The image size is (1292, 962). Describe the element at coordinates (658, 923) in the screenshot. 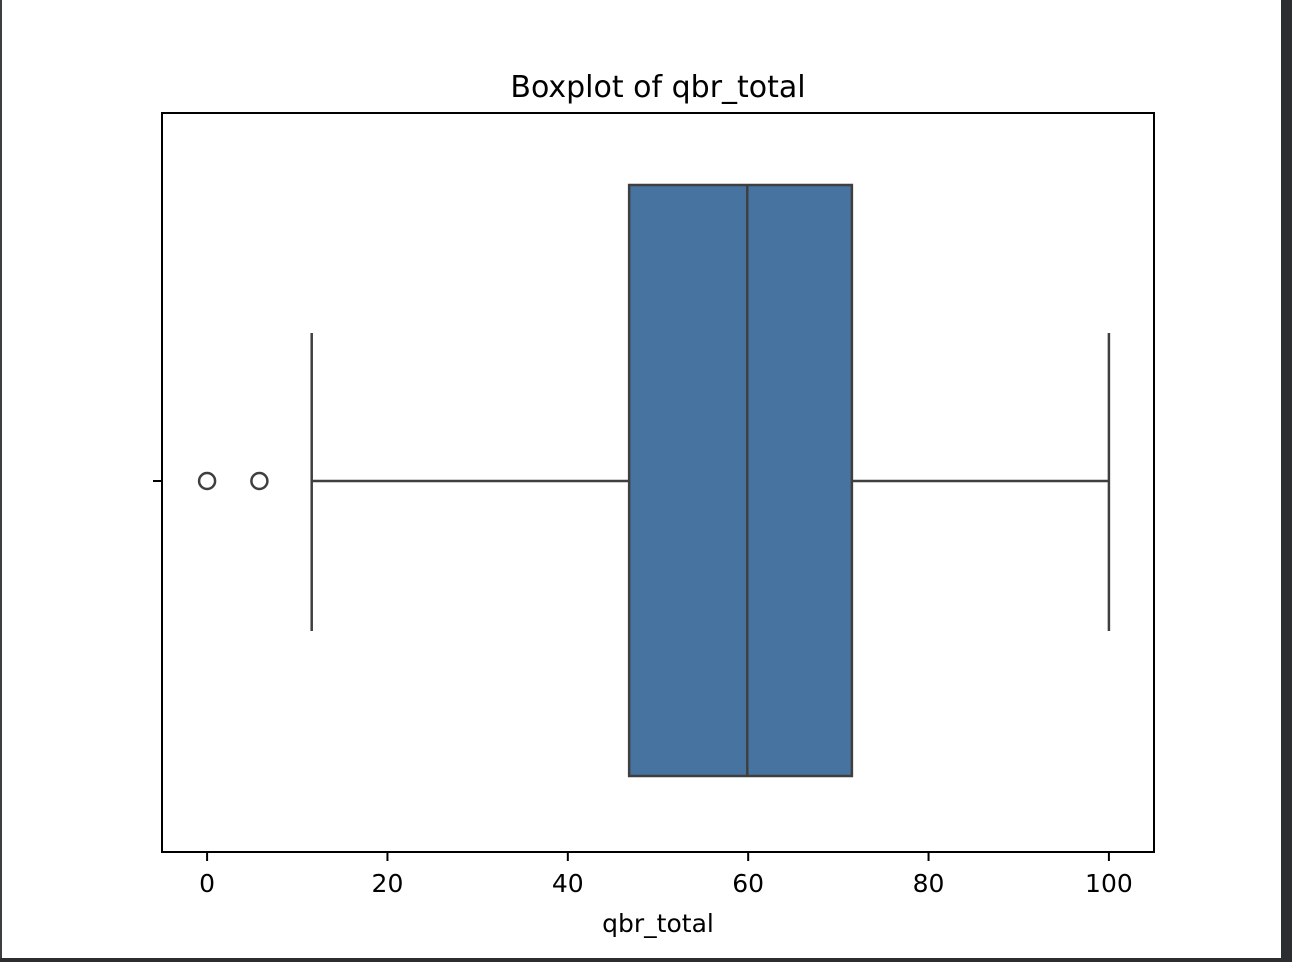

I see `x-axis-label: qbr_total` at that location.